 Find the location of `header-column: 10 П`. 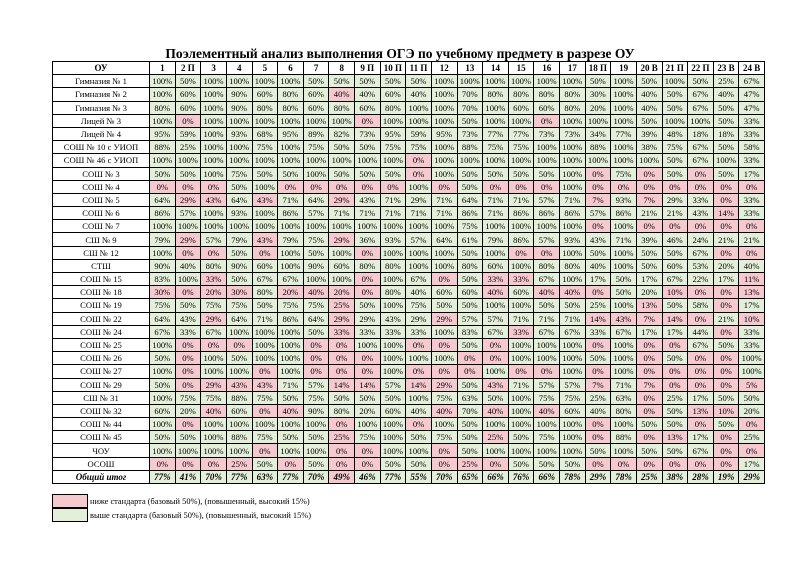

header-column: 10 П is located at coordinates (393, 68).